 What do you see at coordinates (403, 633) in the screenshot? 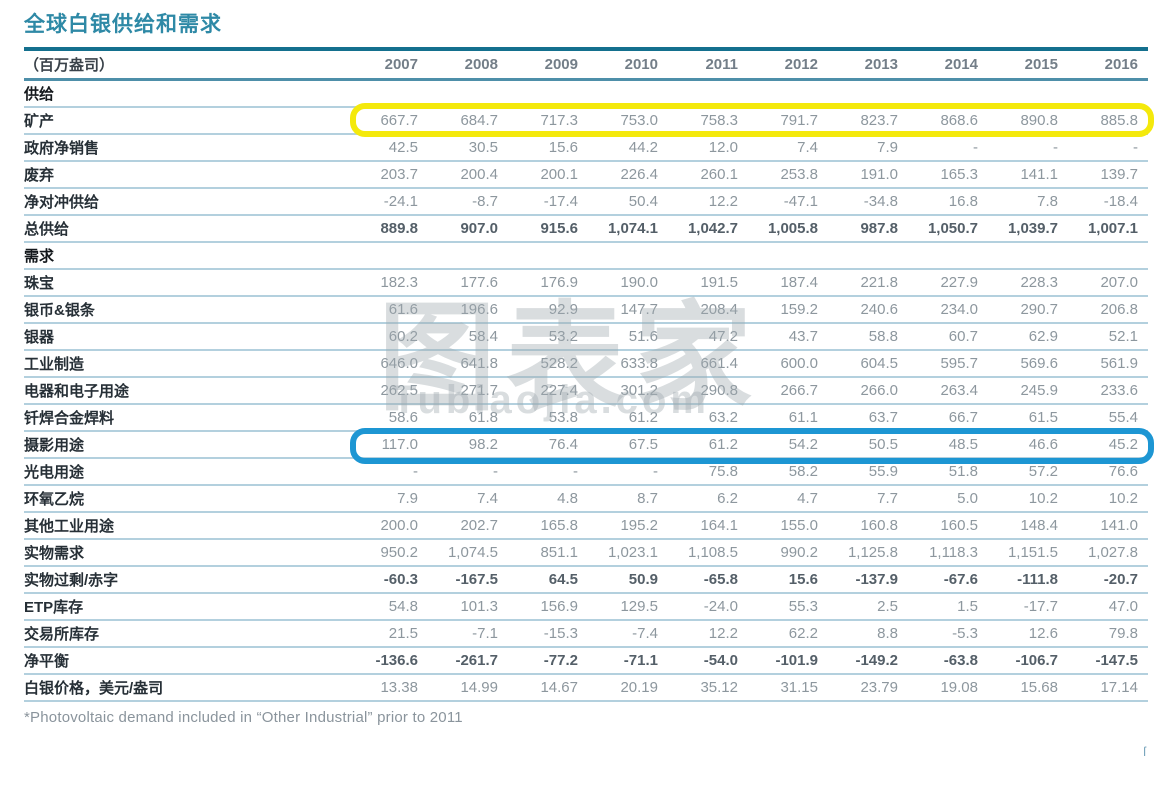
I see `cell-value: 21.5` at bounding box center [403, 633].